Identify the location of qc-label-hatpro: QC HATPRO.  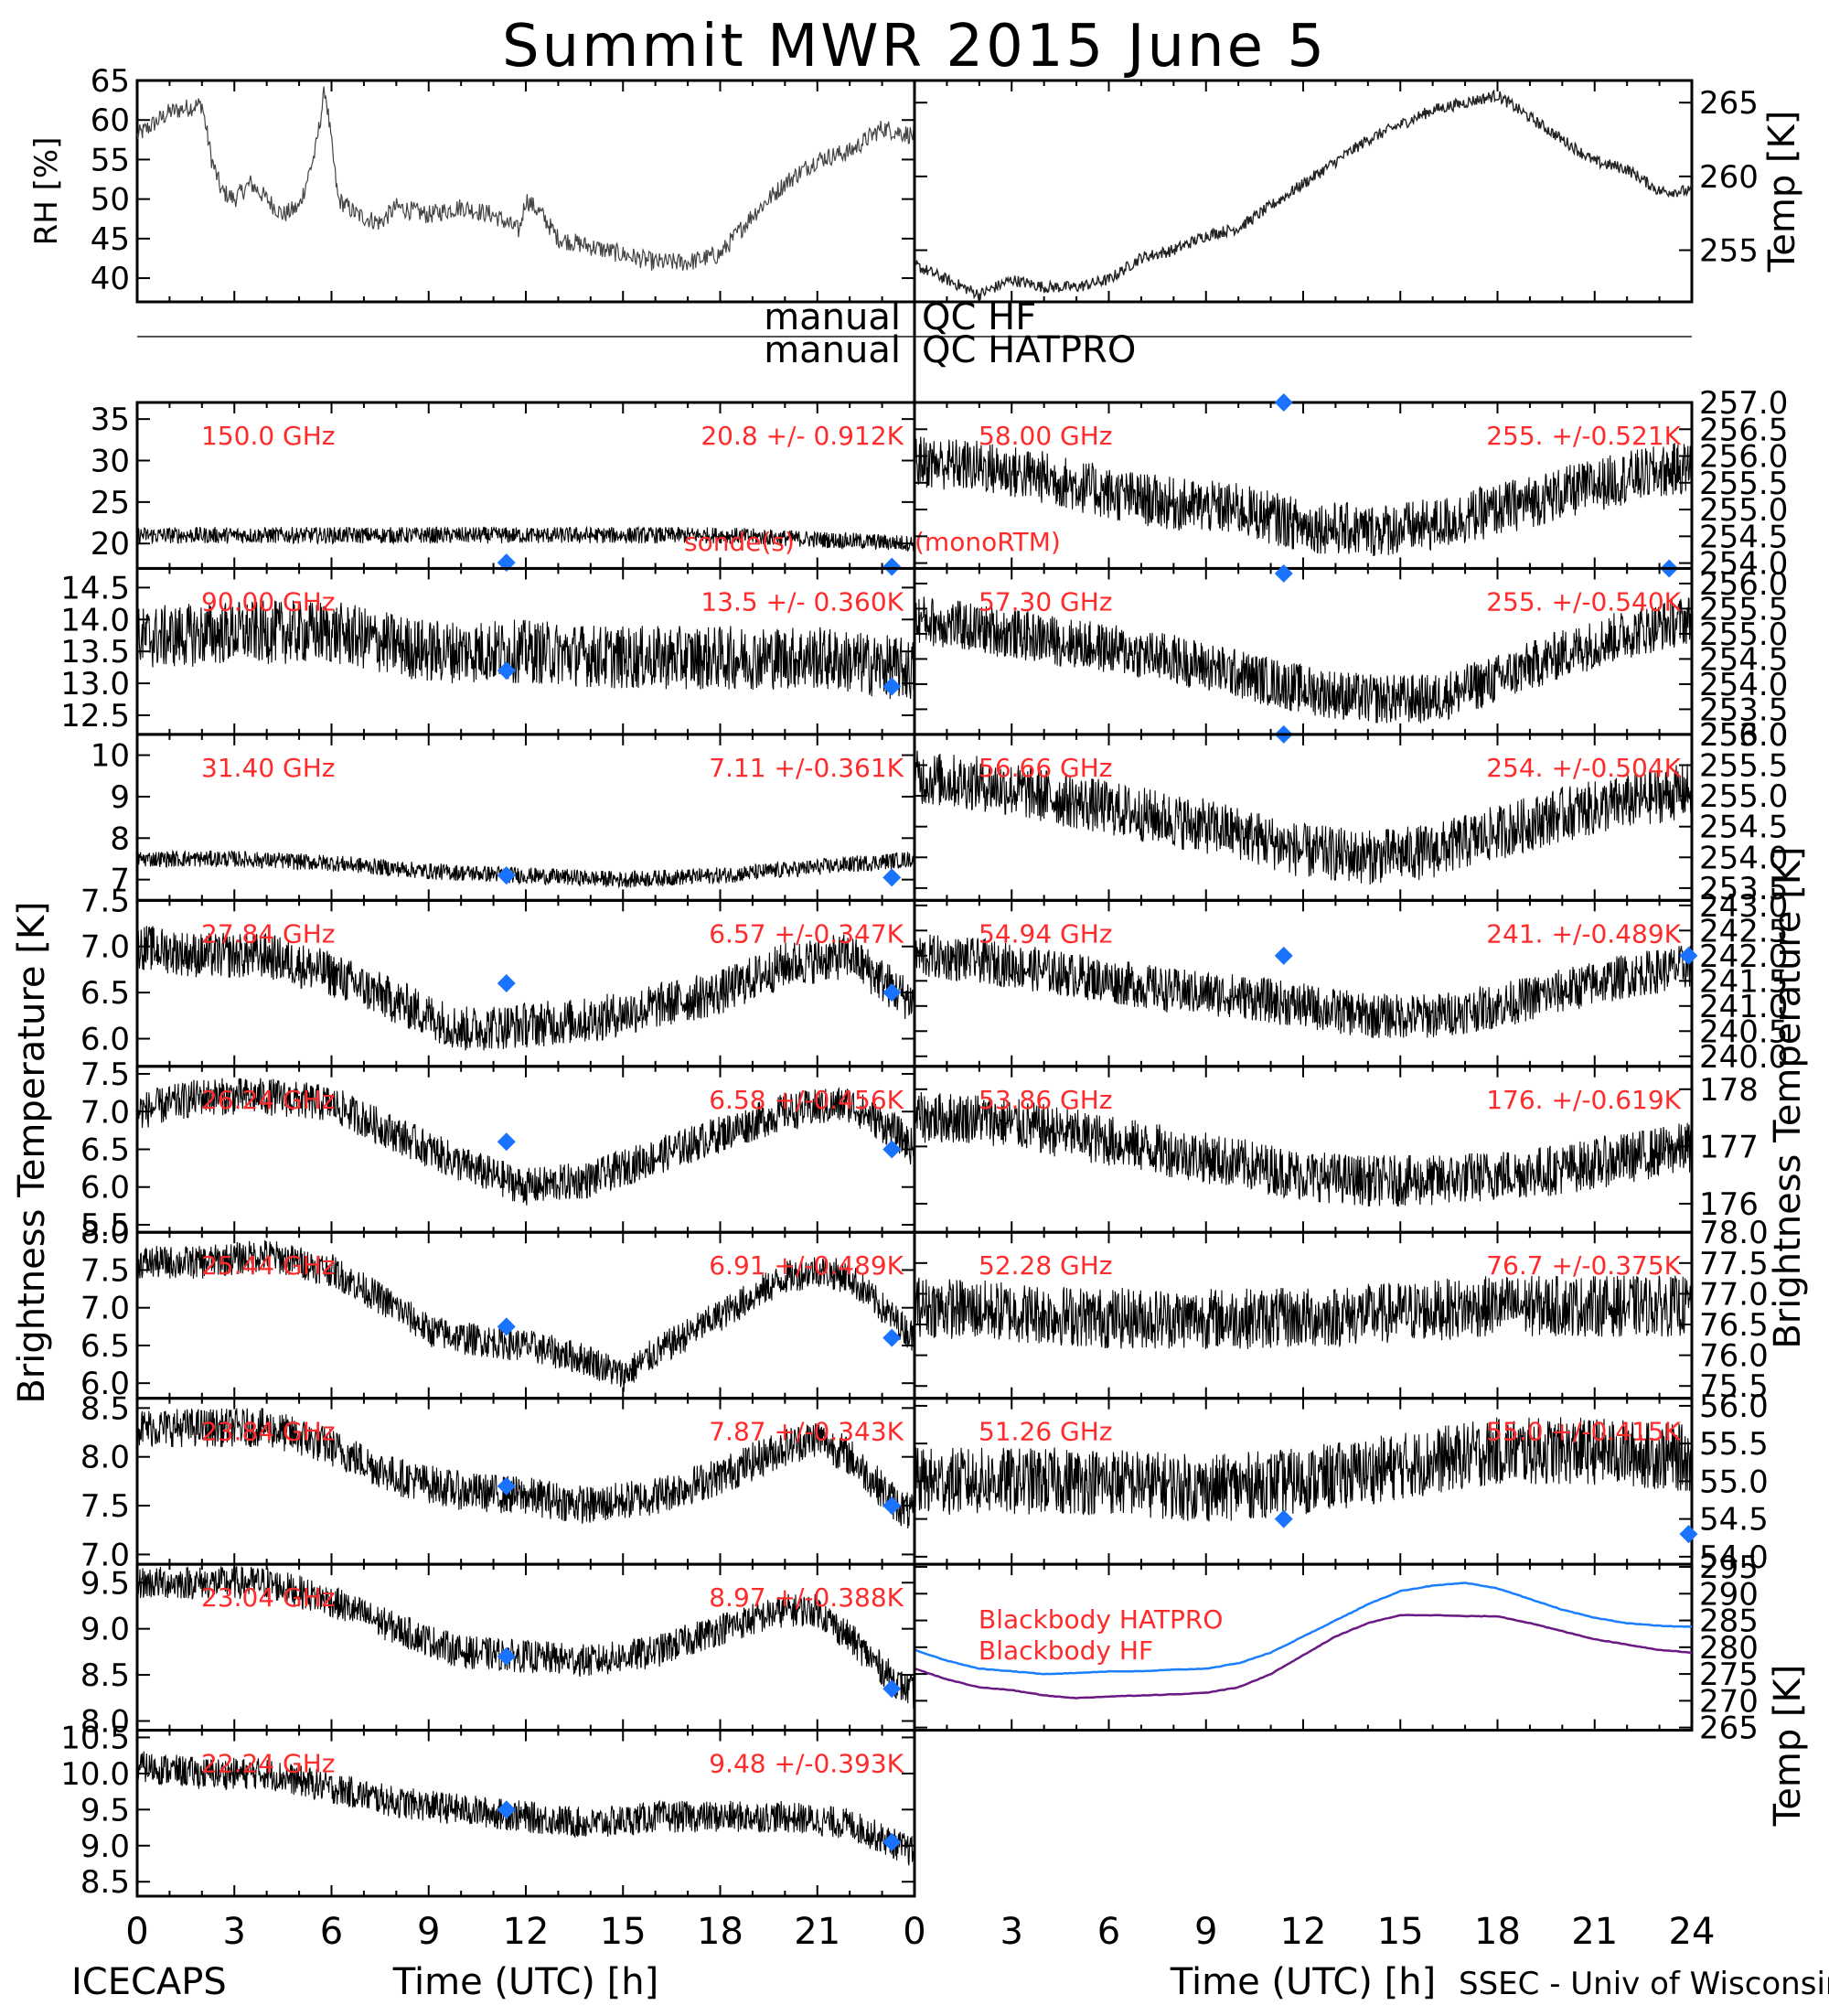
(1029, 350).